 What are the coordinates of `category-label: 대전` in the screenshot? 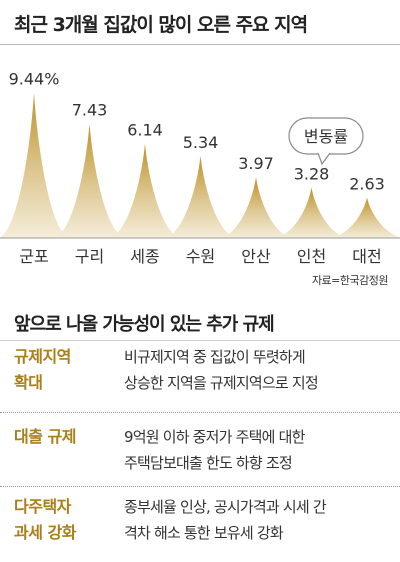 It's located at (366, 256).